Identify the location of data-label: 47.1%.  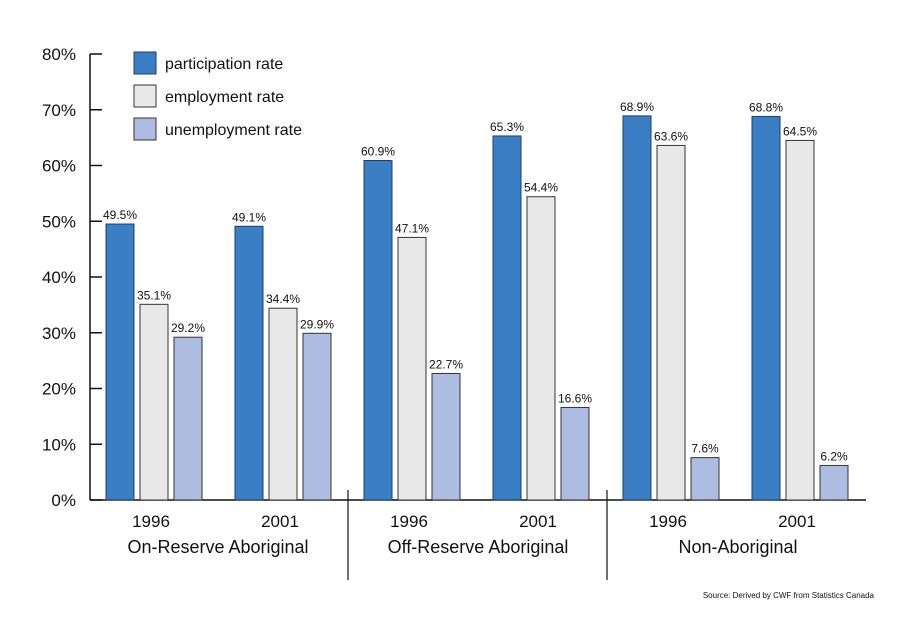
(412, 228).